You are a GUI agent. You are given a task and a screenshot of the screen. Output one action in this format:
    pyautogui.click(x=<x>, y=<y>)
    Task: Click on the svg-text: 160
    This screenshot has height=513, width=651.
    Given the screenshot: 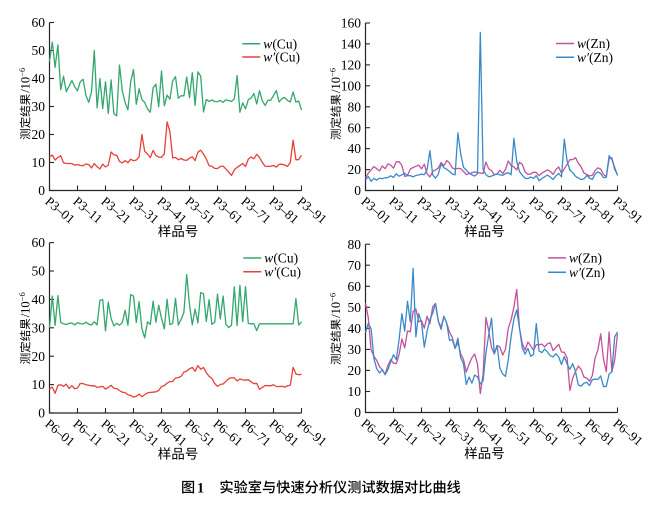 What is the action you would take?
    pyautogui.click(x=351, y=23)
    